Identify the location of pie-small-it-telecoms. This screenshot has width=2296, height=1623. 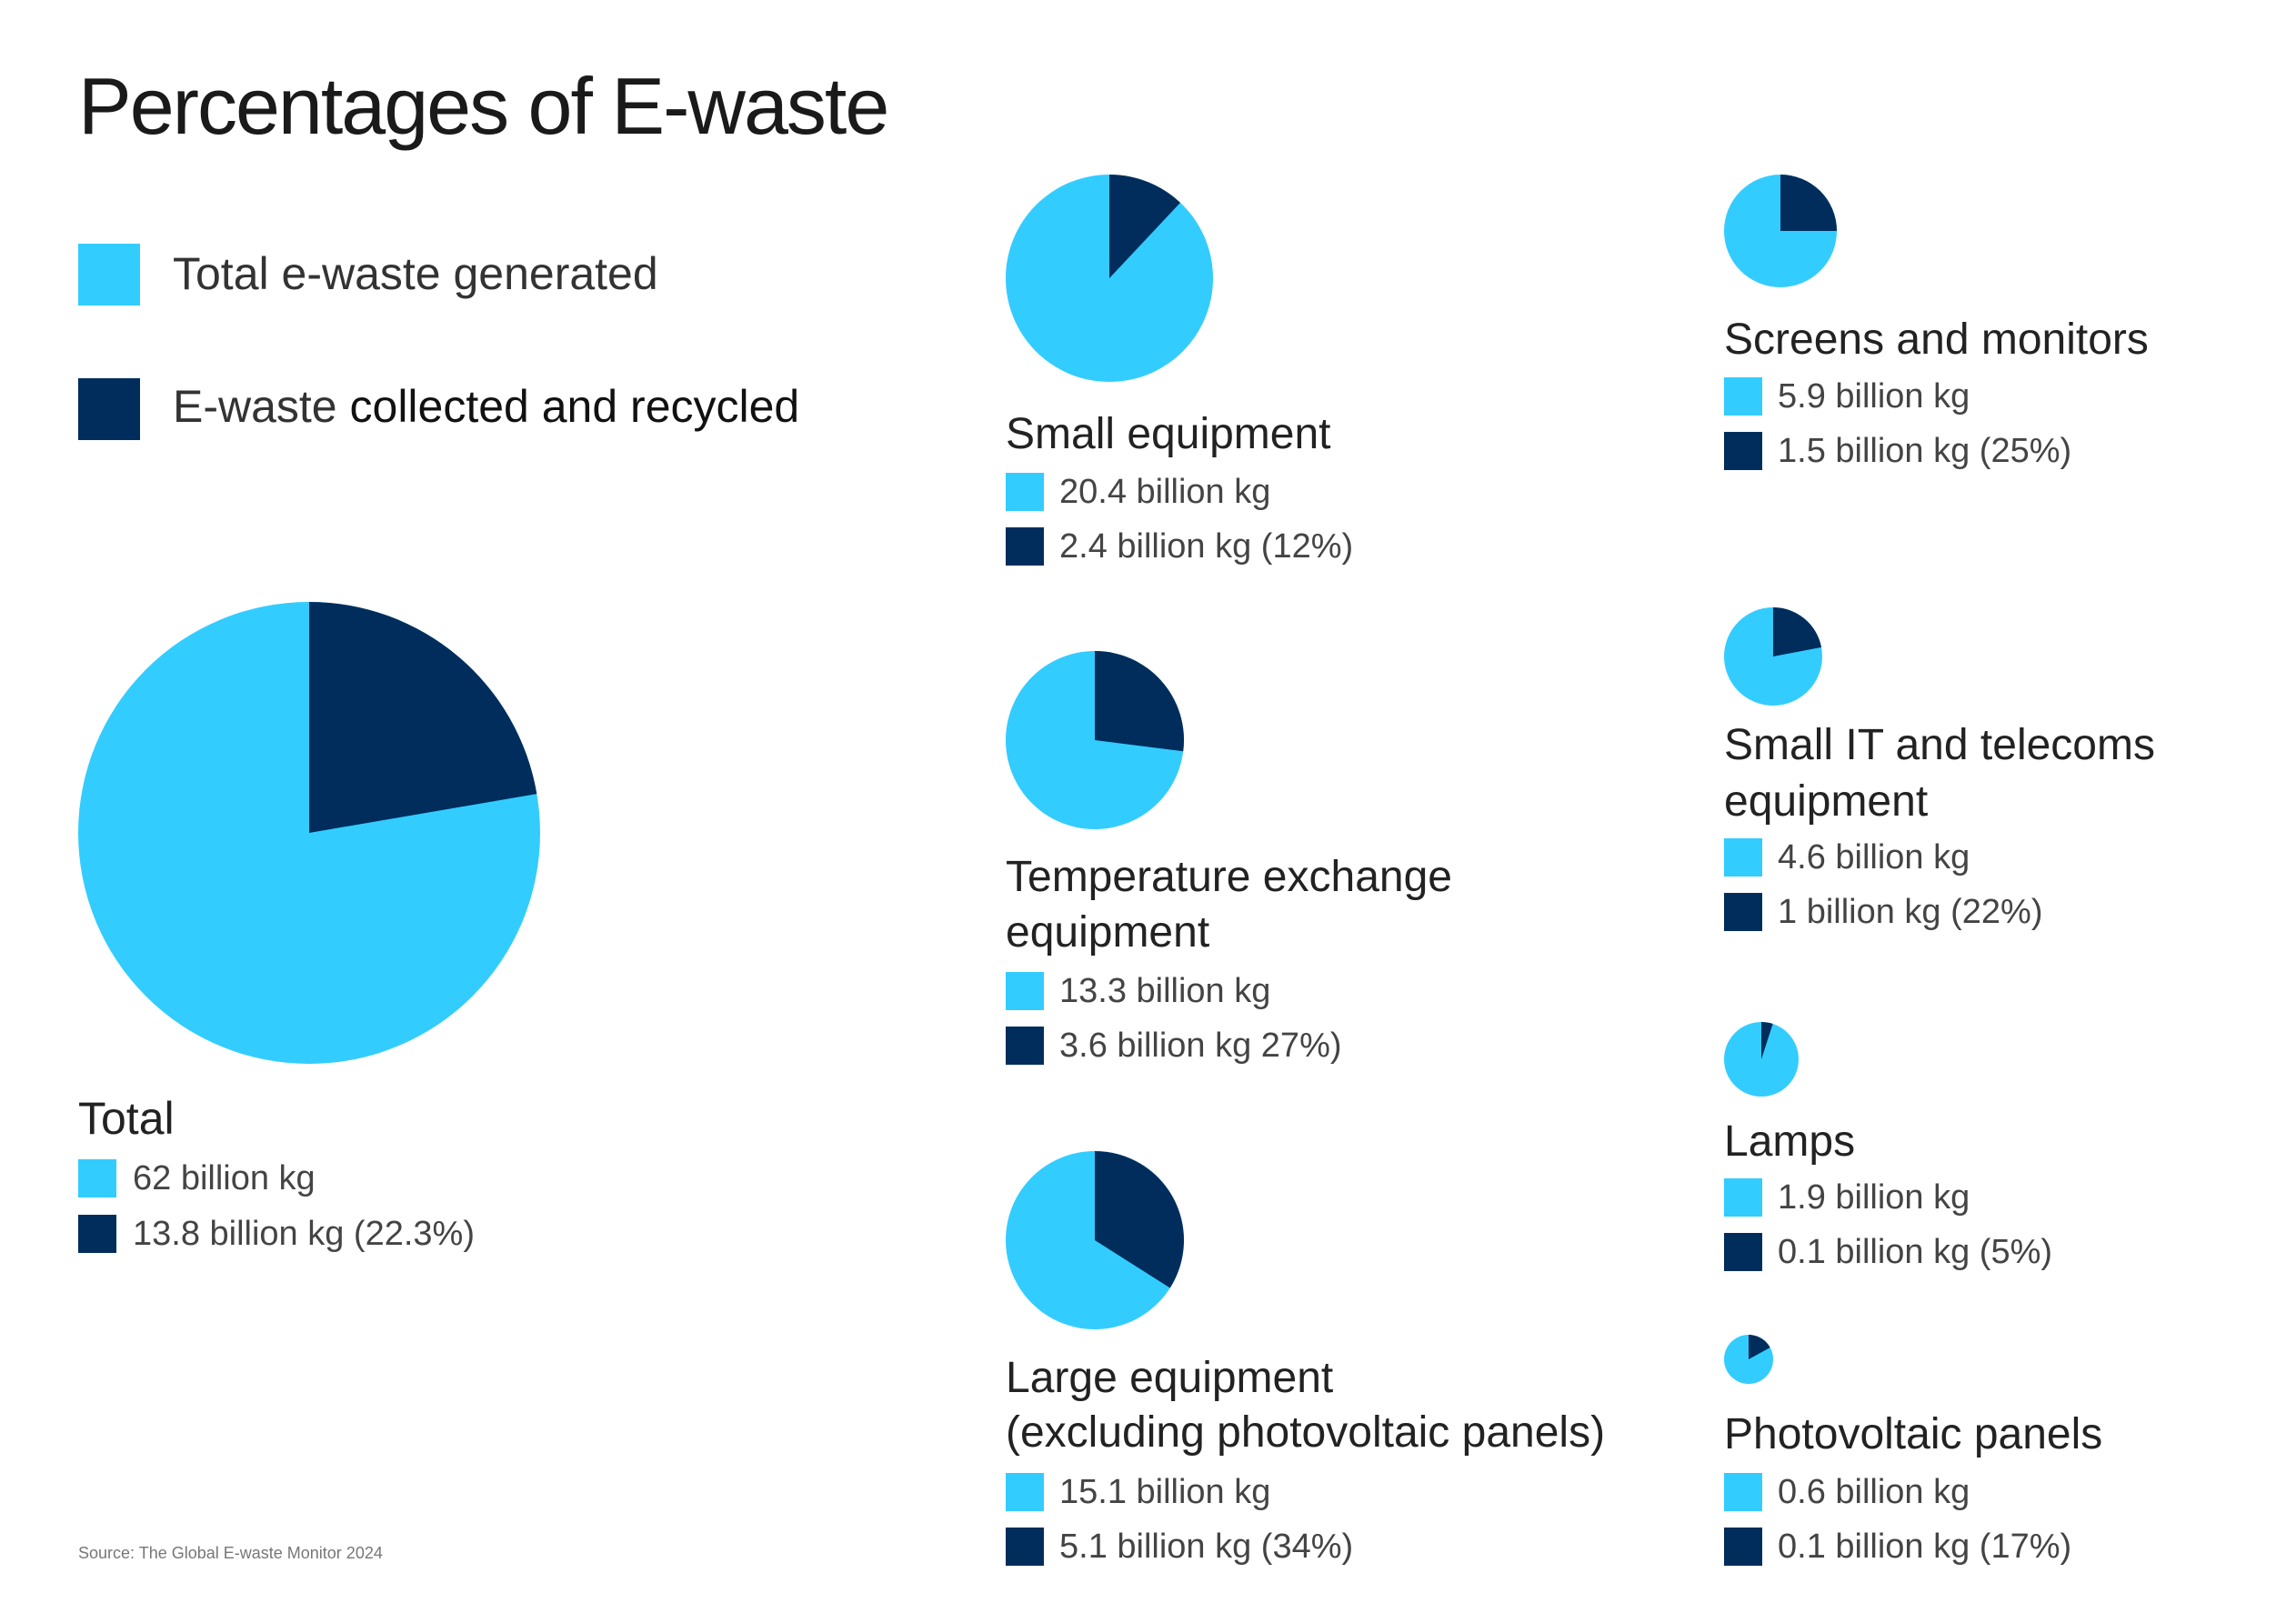
(1773, 656).